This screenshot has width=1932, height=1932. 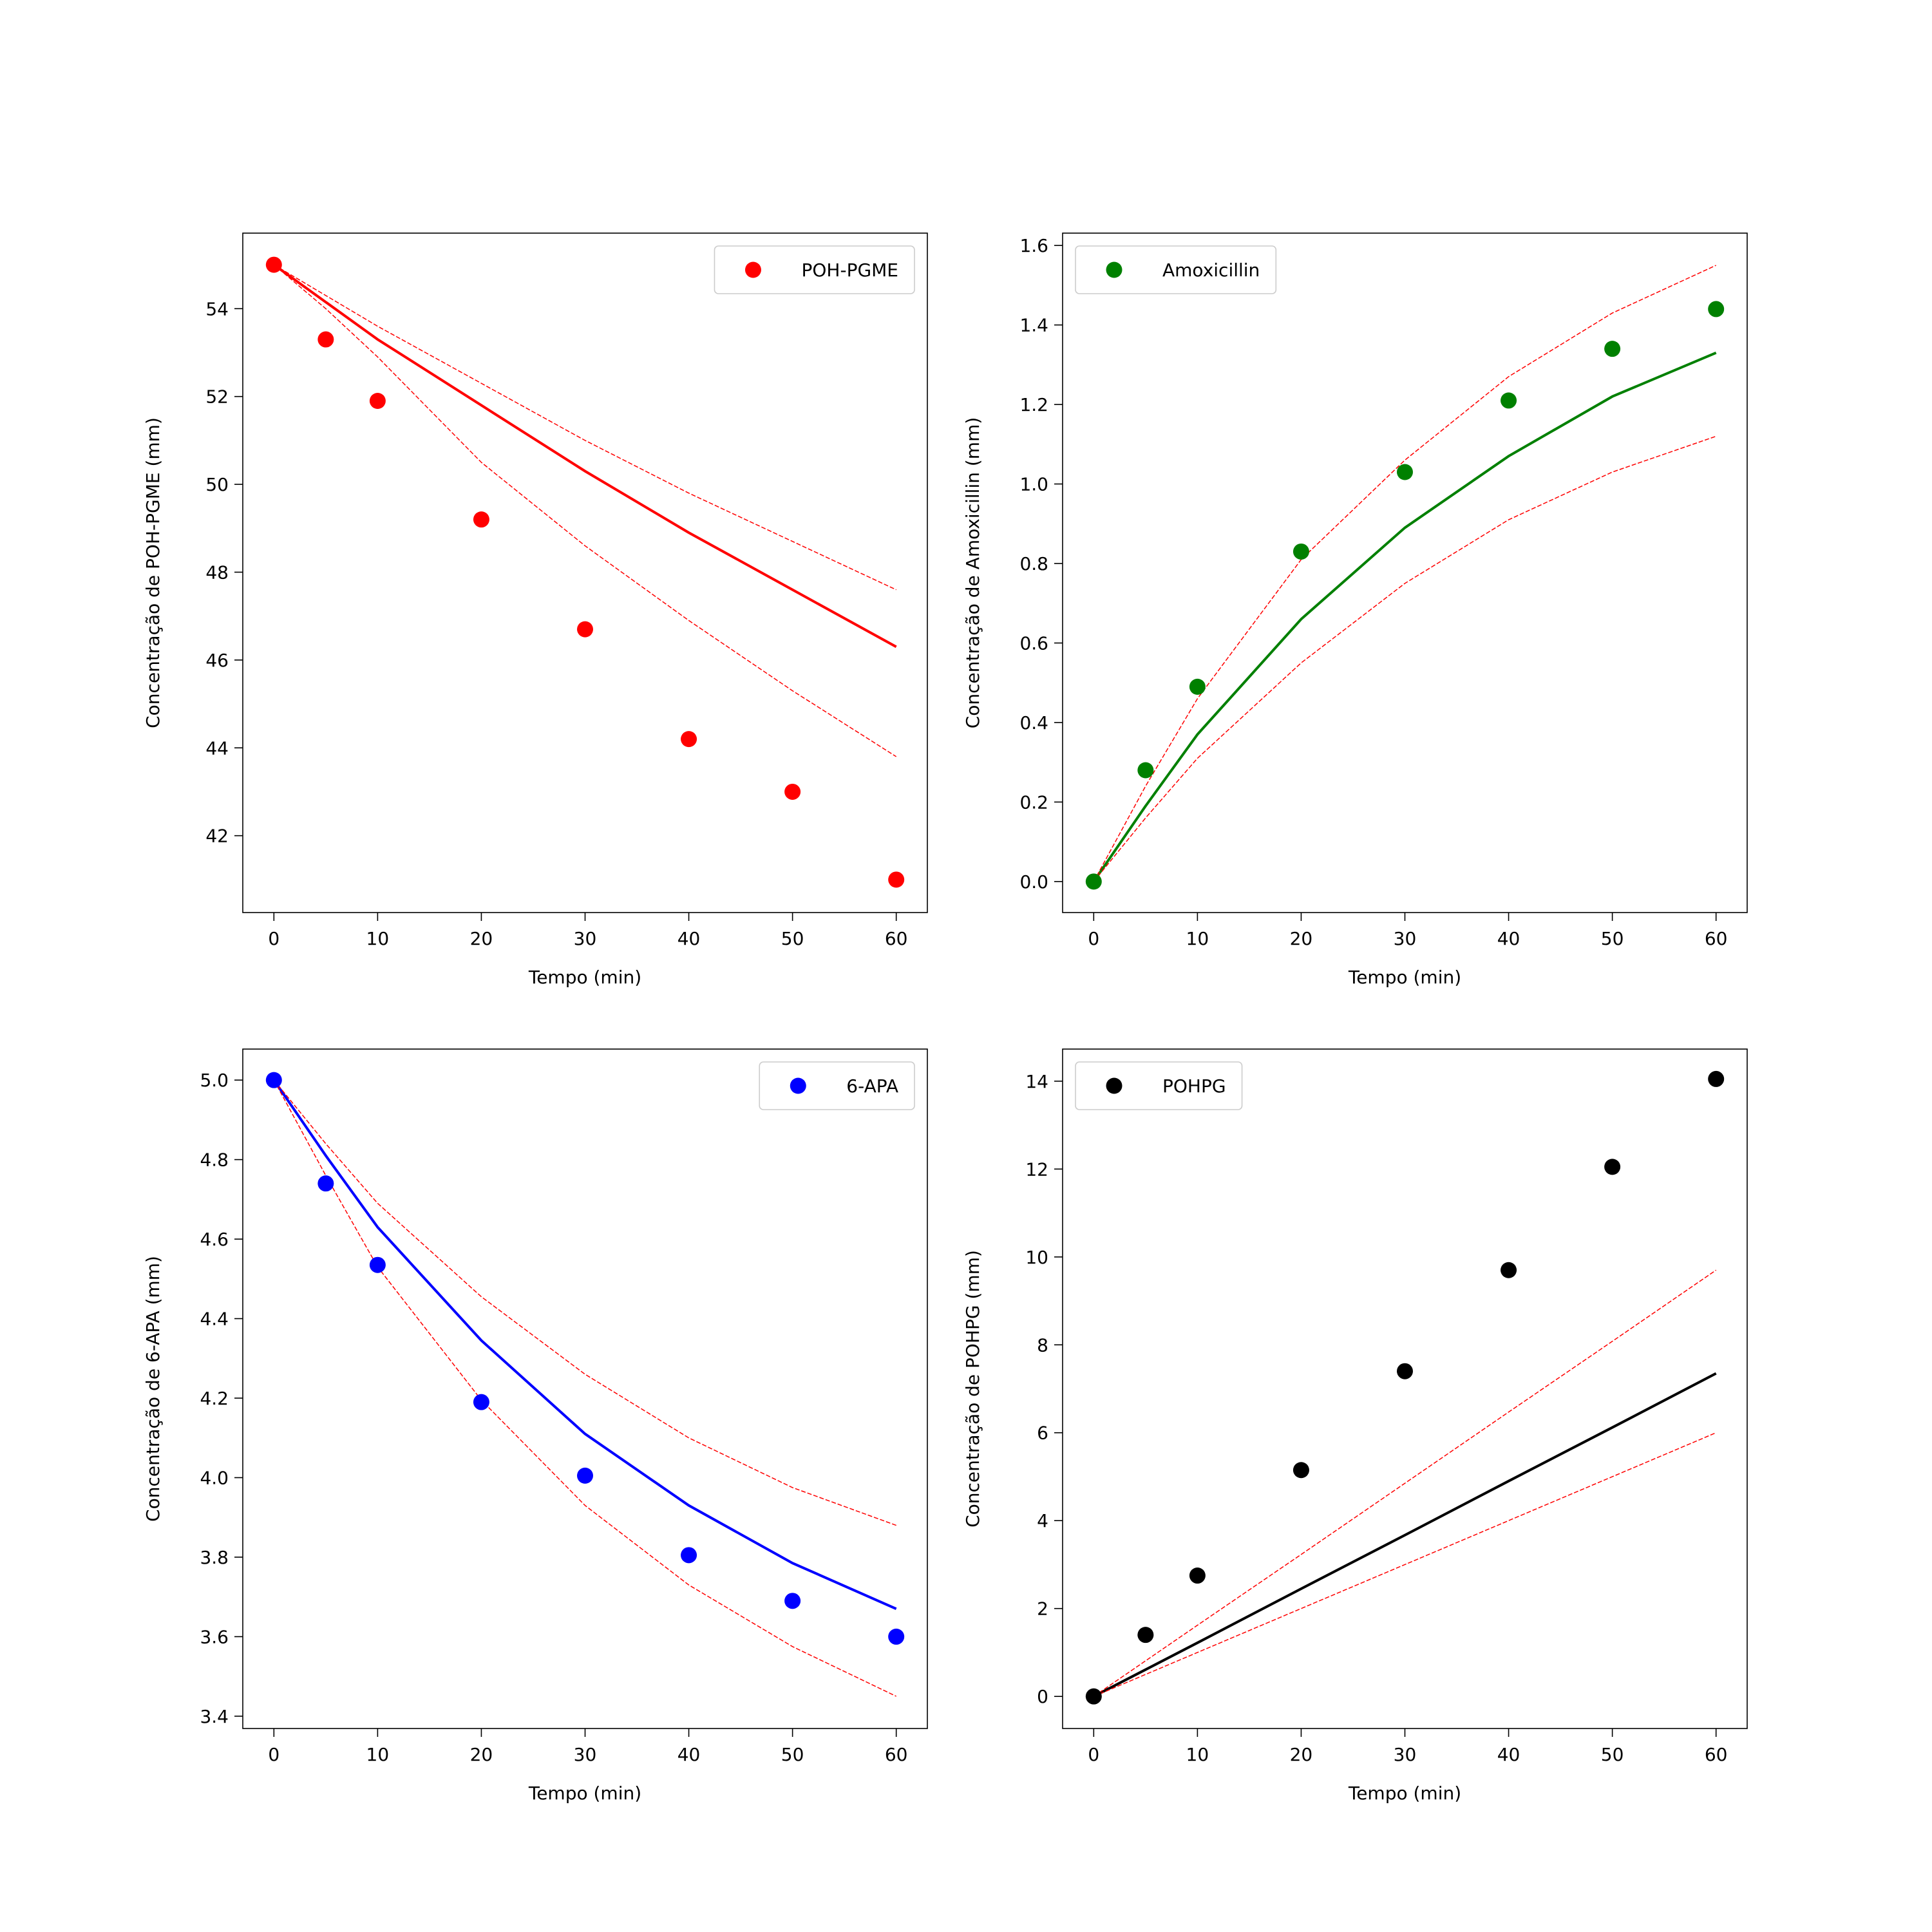 What do you see at coordinates (1033, 643) in the screenshot?
I see `y-tick-label: 0.6` at bounding box center [1033, 643].